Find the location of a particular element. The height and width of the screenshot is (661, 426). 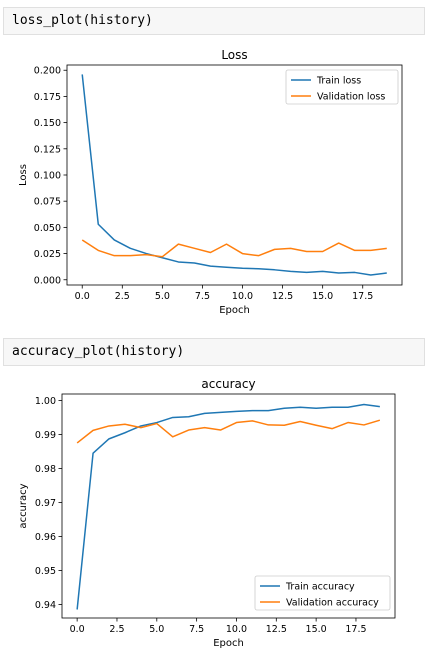

y-tick-label: 0.050 is located at coordinates (47, 228).